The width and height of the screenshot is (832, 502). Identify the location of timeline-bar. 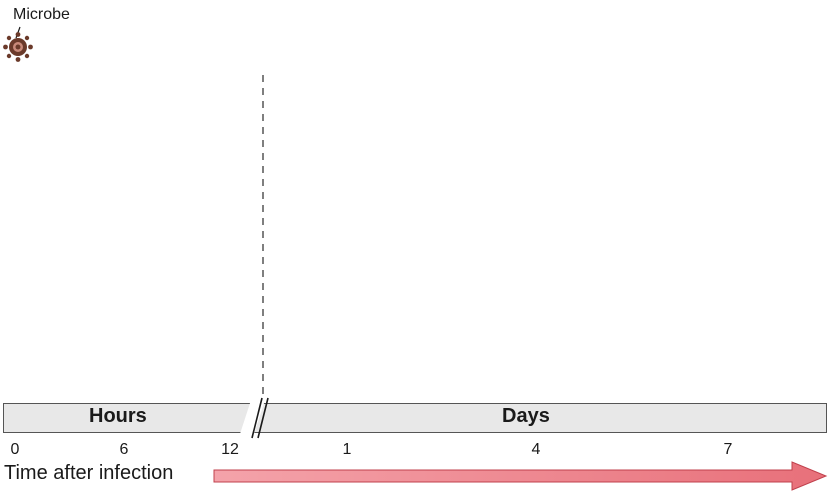
(415, 418).